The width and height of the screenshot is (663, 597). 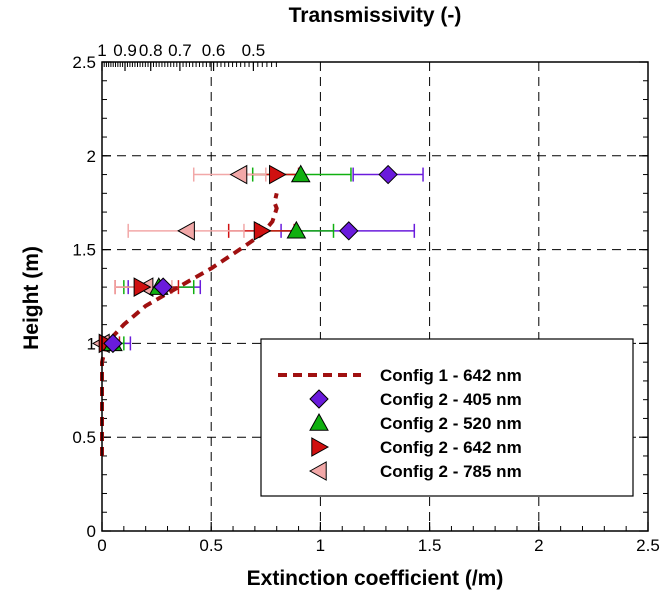 What do you see at coordinates (211, 545) in the screenshot?
I see `x-tick-label: 0.5` at bounding box center [211, 545].